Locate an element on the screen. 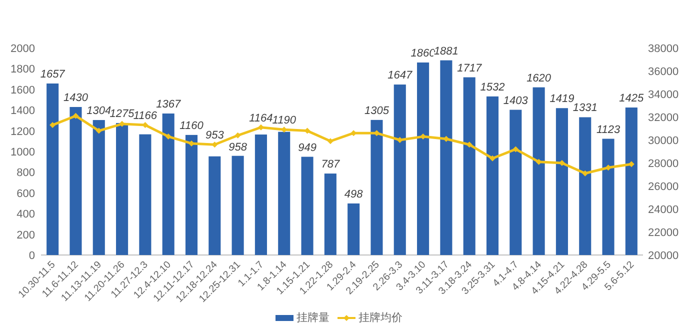 The image size is (686, 334). y2-tick-label: 32000 is located at coordinates (663, 118).